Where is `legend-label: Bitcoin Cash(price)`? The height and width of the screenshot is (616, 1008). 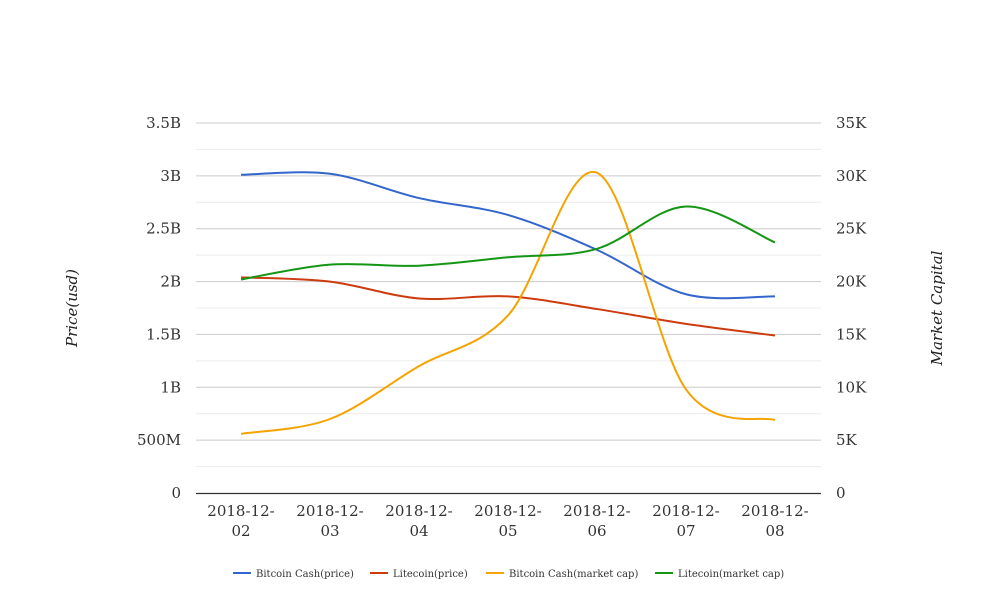 legend-label: Bitcoin Cash(price) is located at coordinates (305, 574).